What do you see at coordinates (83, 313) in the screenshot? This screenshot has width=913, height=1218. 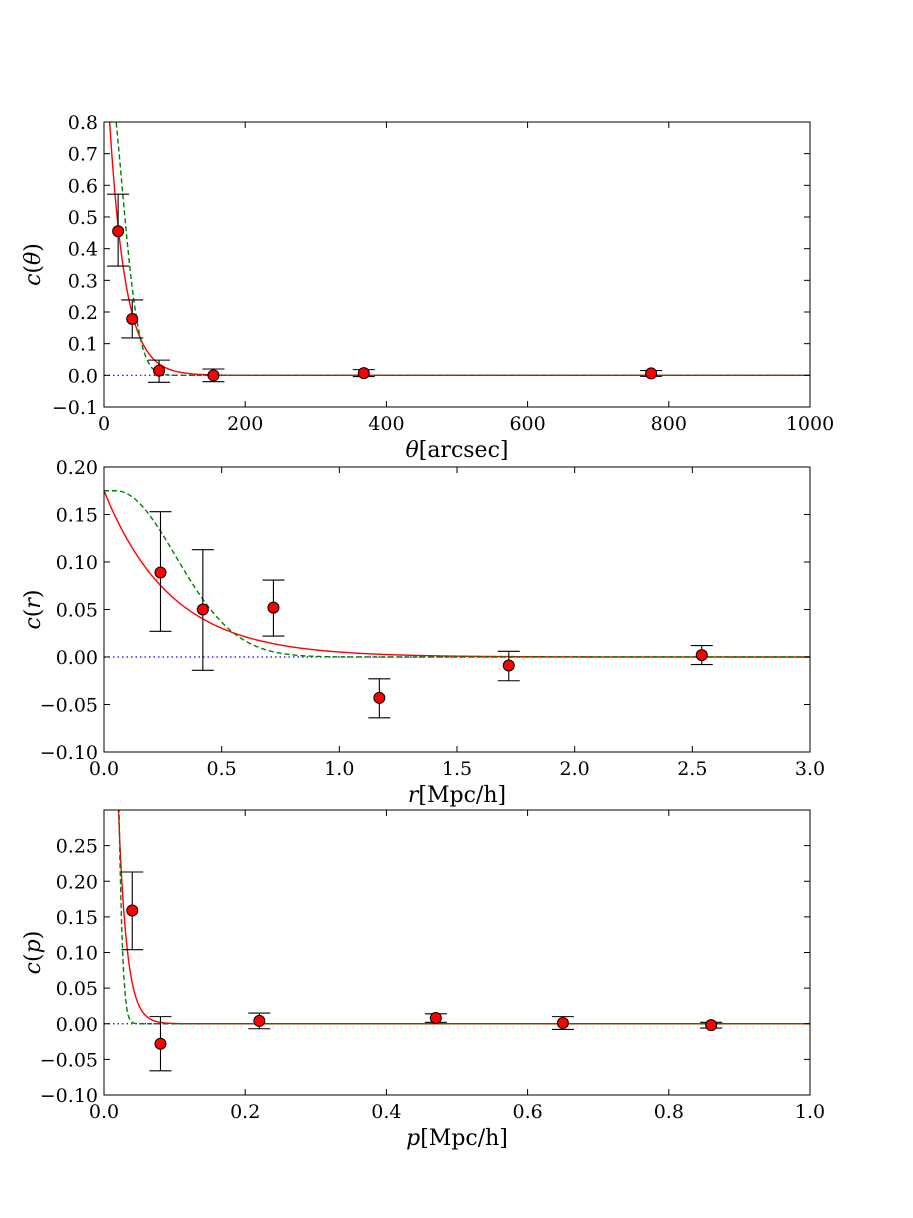 I see `y-tick-label: 0.2` at bounding box center [83, 313].